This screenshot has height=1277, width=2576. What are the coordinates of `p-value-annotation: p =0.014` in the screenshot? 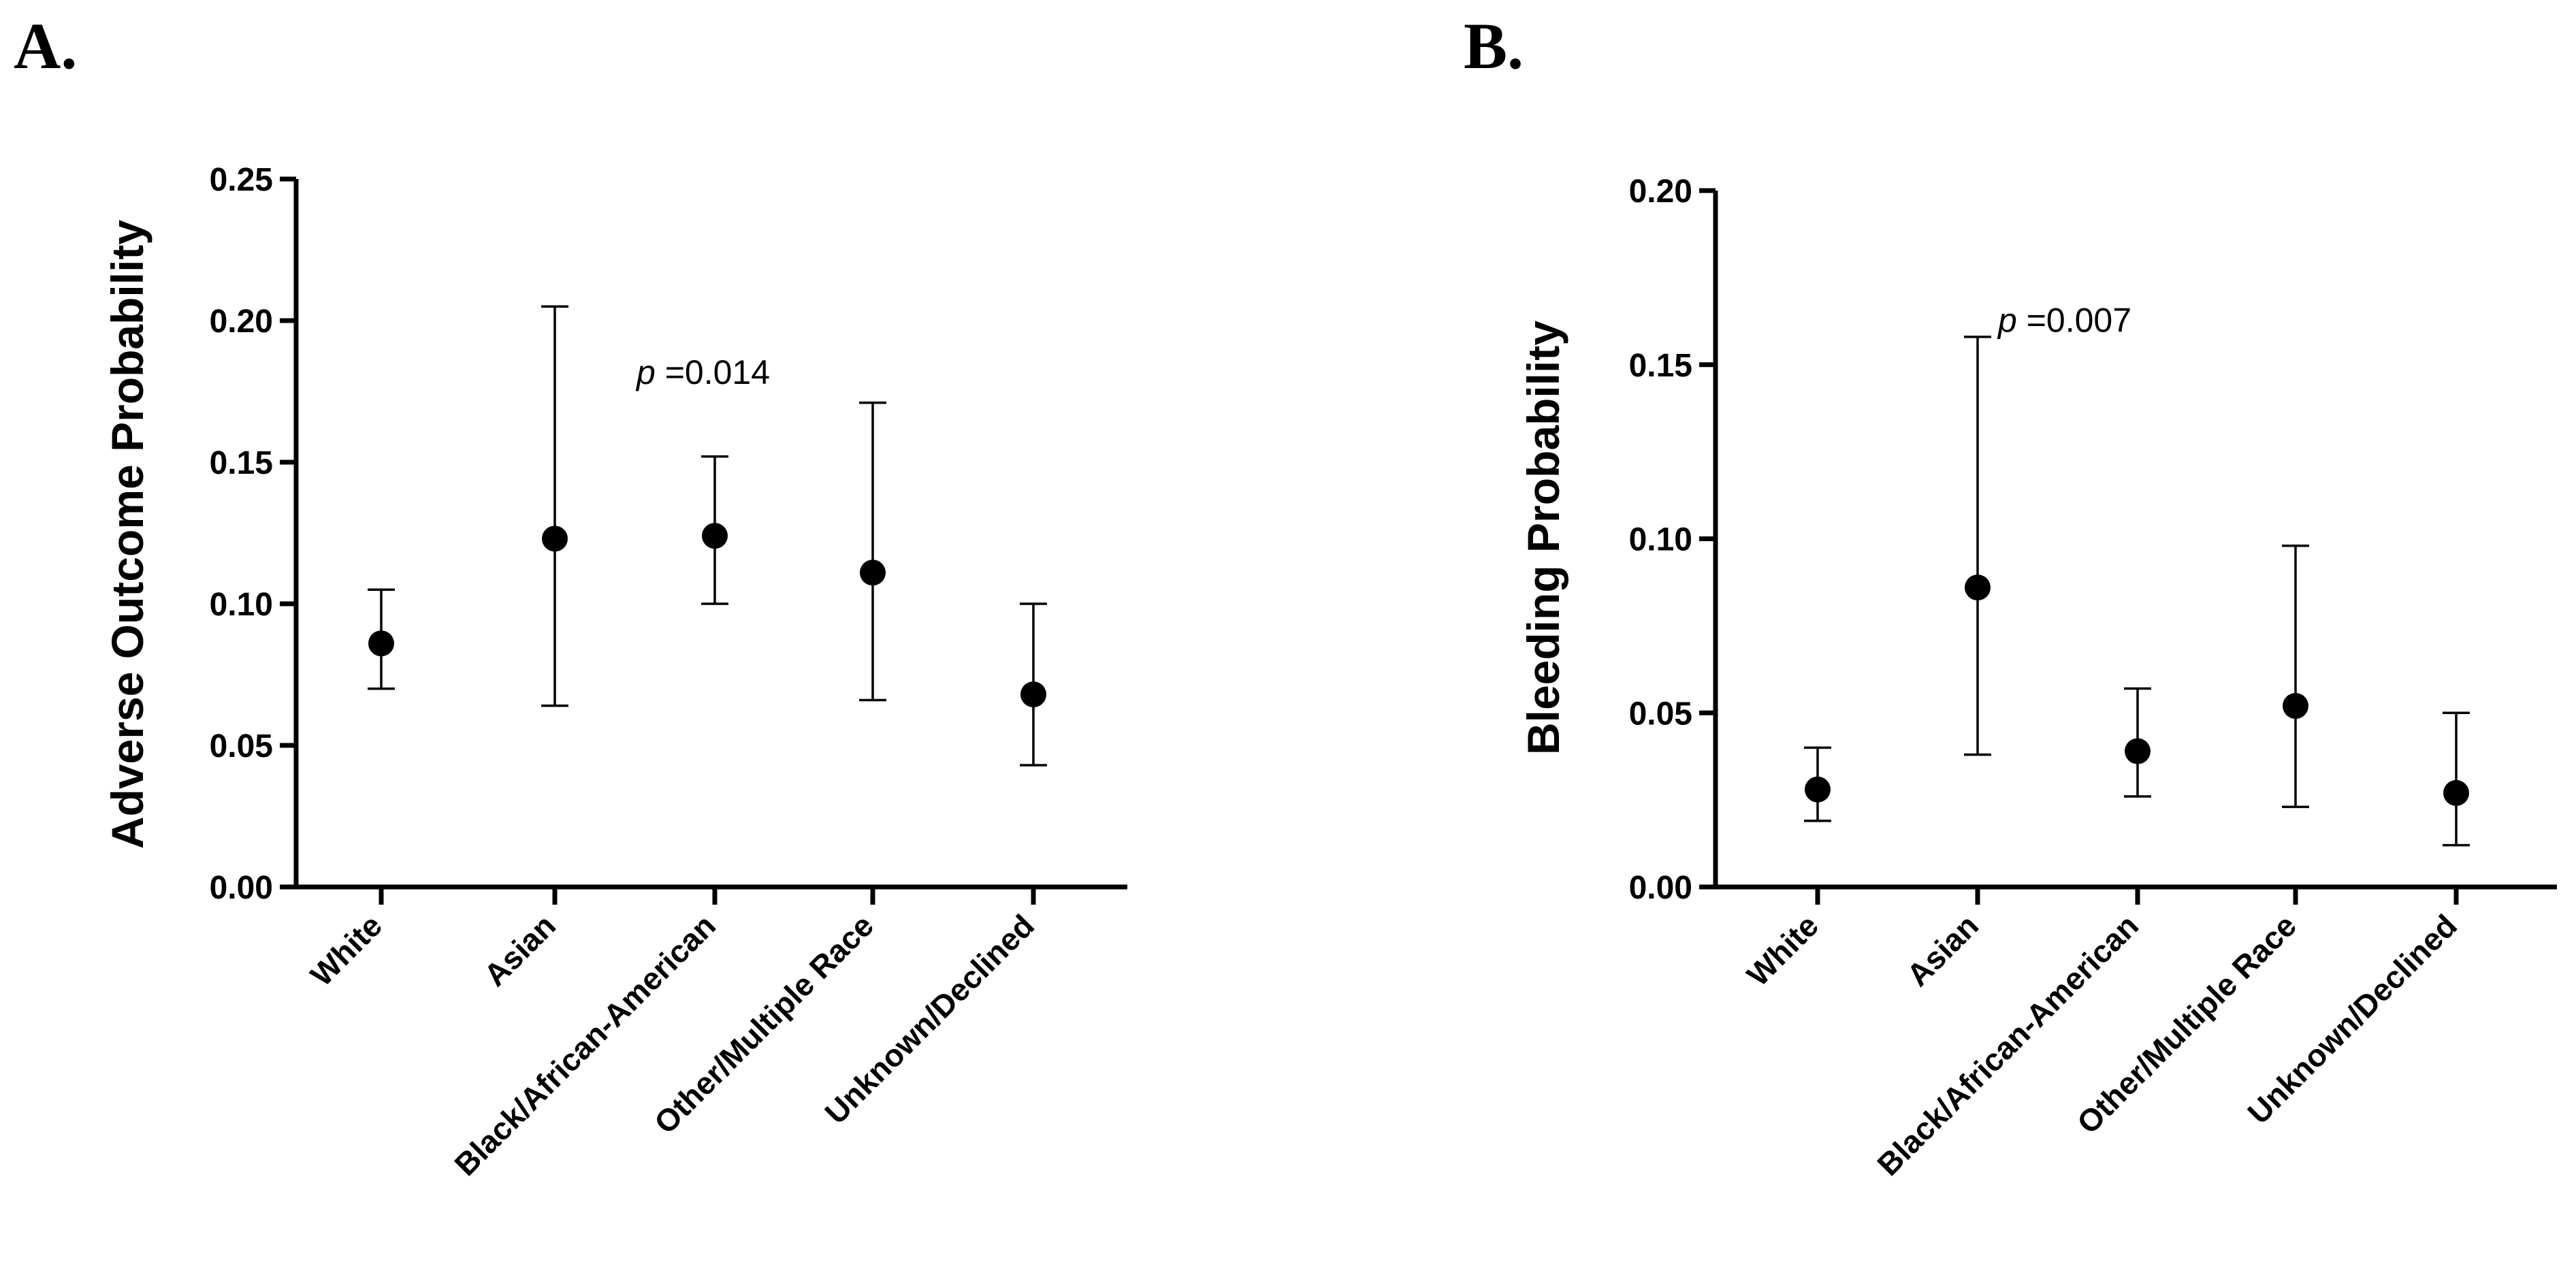 It's located at (703, 372).